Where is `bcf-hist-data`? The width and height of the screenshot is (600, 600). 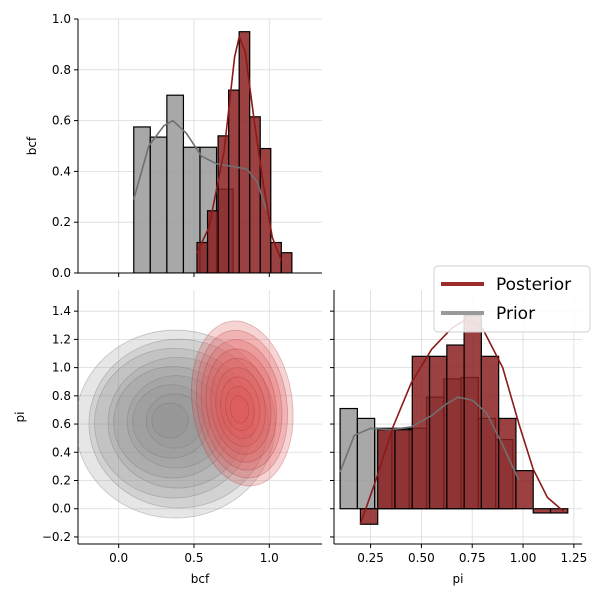
bcf-hist-data is located at coordinates (212, 152).